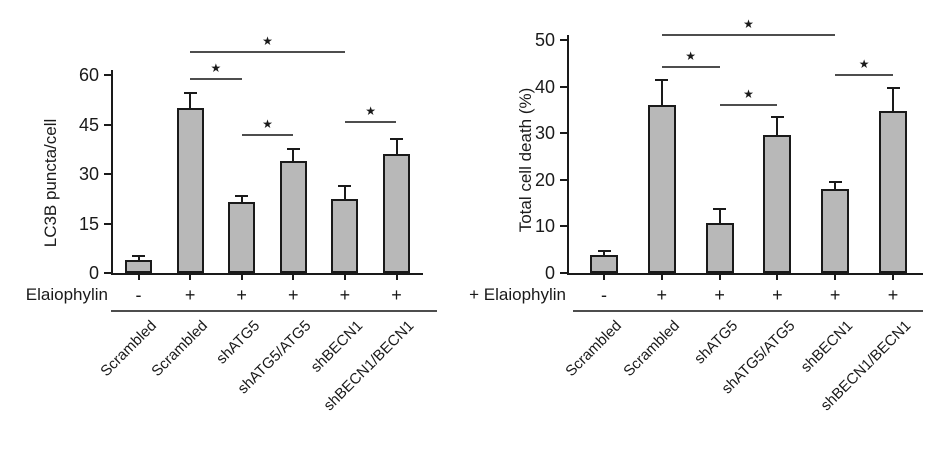  Describe the element at coordinates (88, 75) in the screenshot. I see `y-tick-label: 60` at that location.